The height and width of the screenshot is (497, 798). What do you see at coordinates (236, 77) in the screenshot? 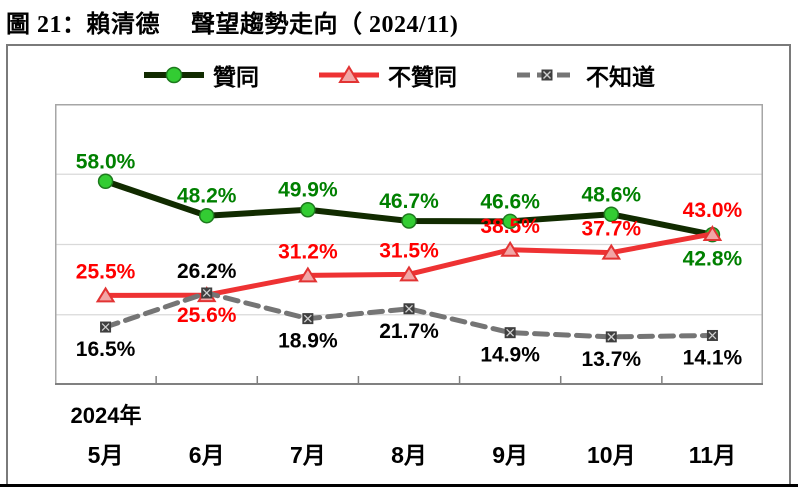
I see `legend-label-approve: 贊同` at bounding box center [236, 77].